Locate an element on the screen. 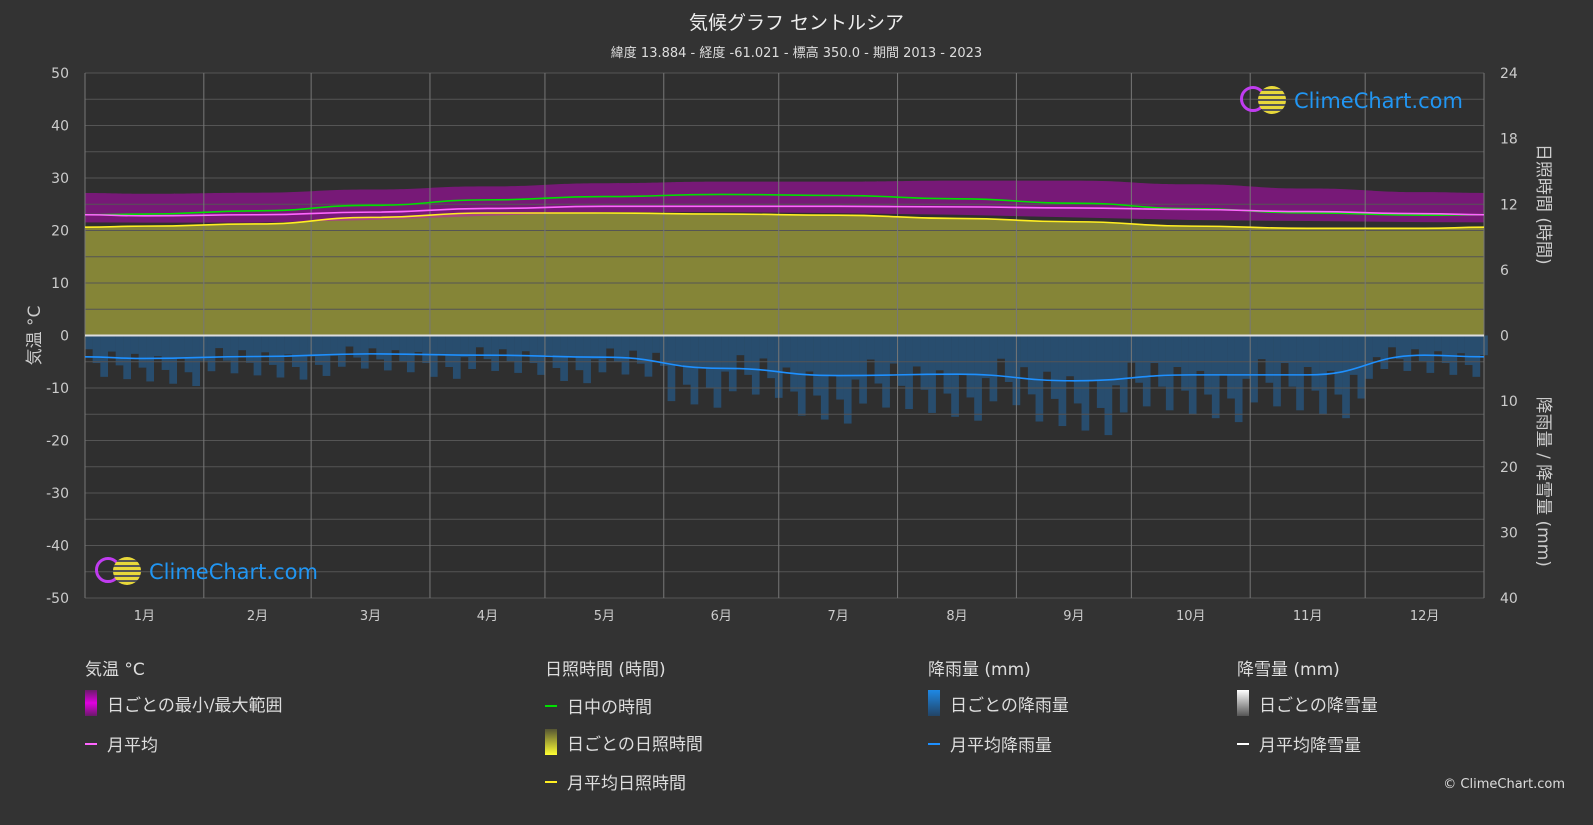 The width and height of the screenshot is (1593, 825). logo-top: ClimeChart.com is located at coordinates (1351, 101).